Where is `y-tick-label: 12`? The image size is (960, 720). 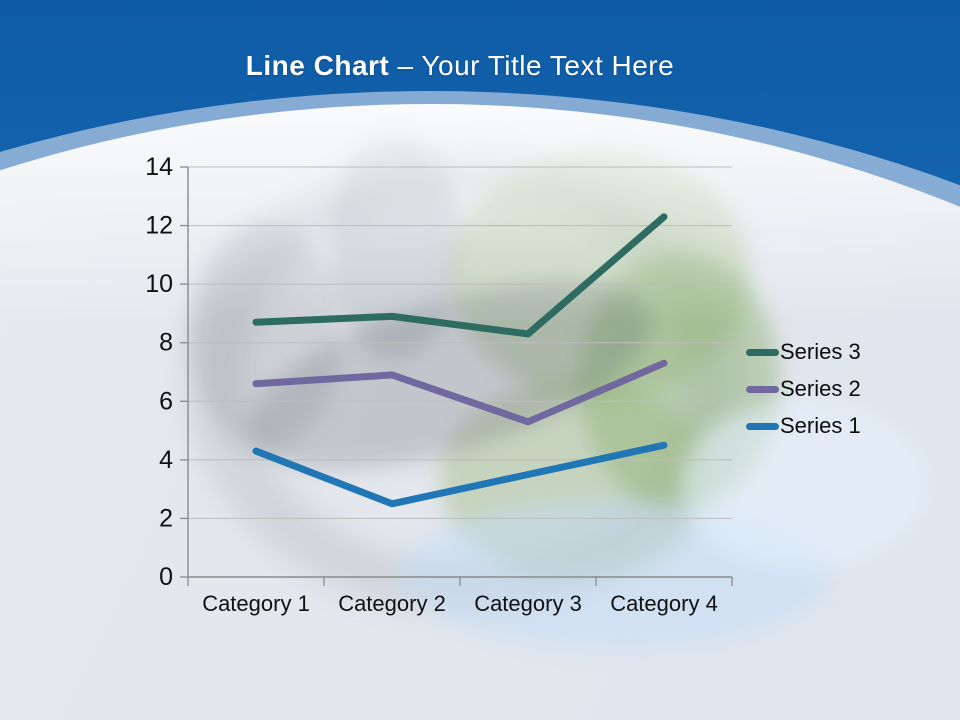 y-tick-label: 12 is located at coordinates (159, 226).